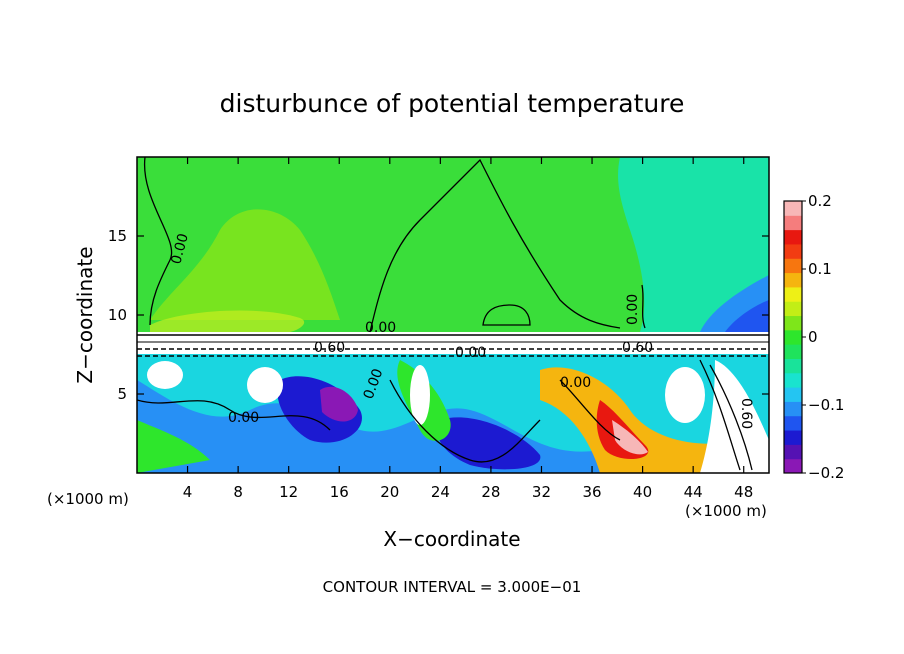  What do you see at coordinates (238, 492) in the screenshot?
I see `x-tick-label: 8` at bounding box center [238, 492].